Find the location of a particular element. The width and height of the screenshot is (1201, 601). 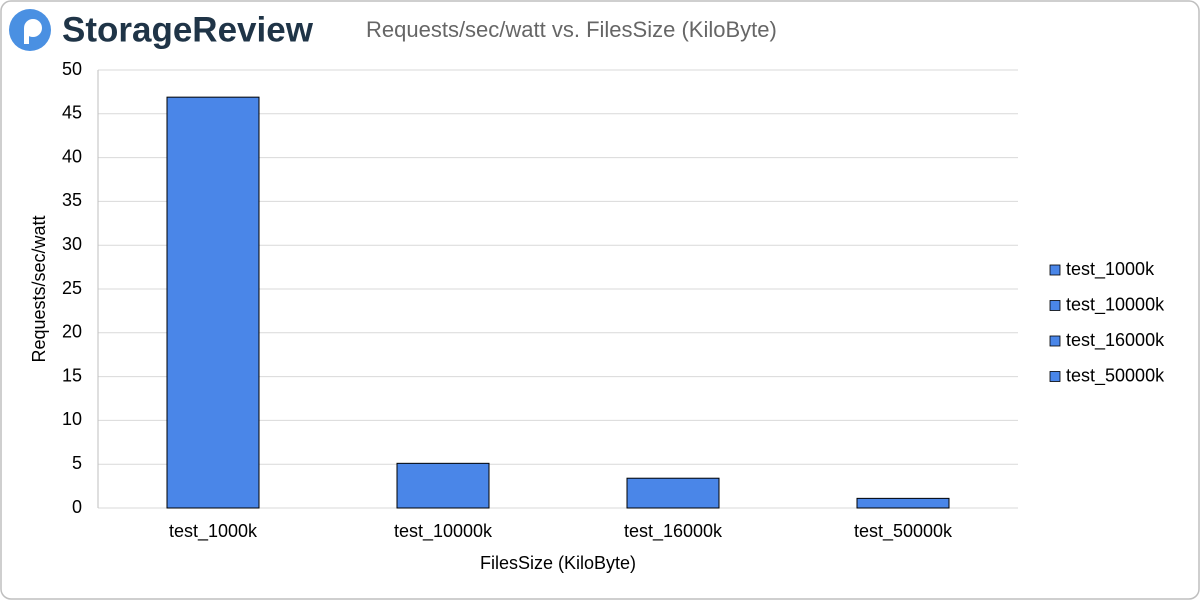

y-tick-label: 40 is located at coordinates (72, 156).